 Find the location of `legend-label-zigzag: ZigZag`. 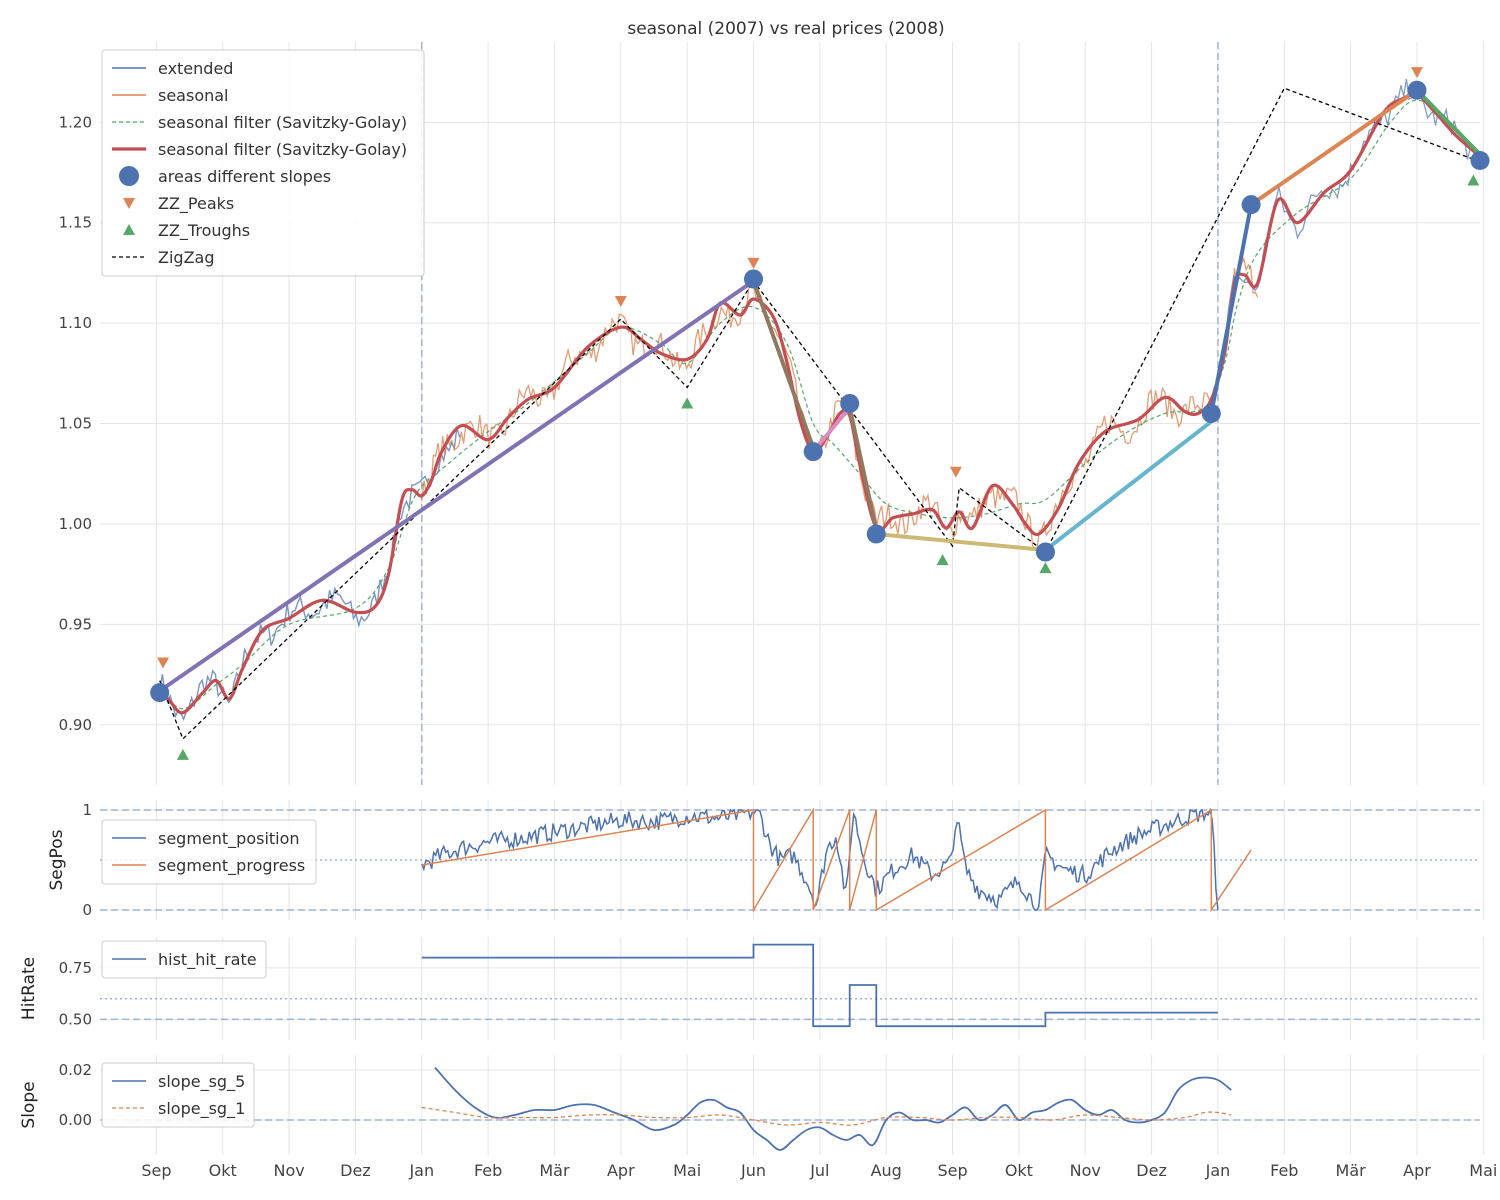

legend-label-zigzag: ZigZag is located at coordinates (186, 257).